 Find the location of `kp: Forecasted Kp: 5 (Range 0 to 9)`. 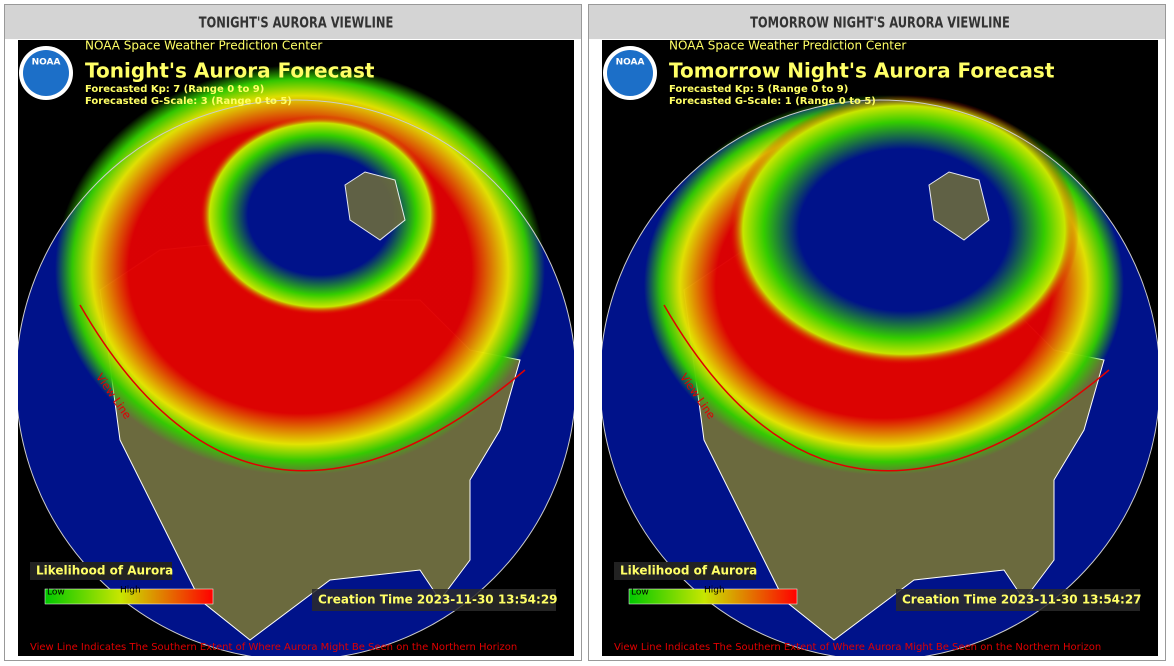

kp: Forecasted Kp: 5 (Range 0 to 9) is located at coordinates (758, 89).